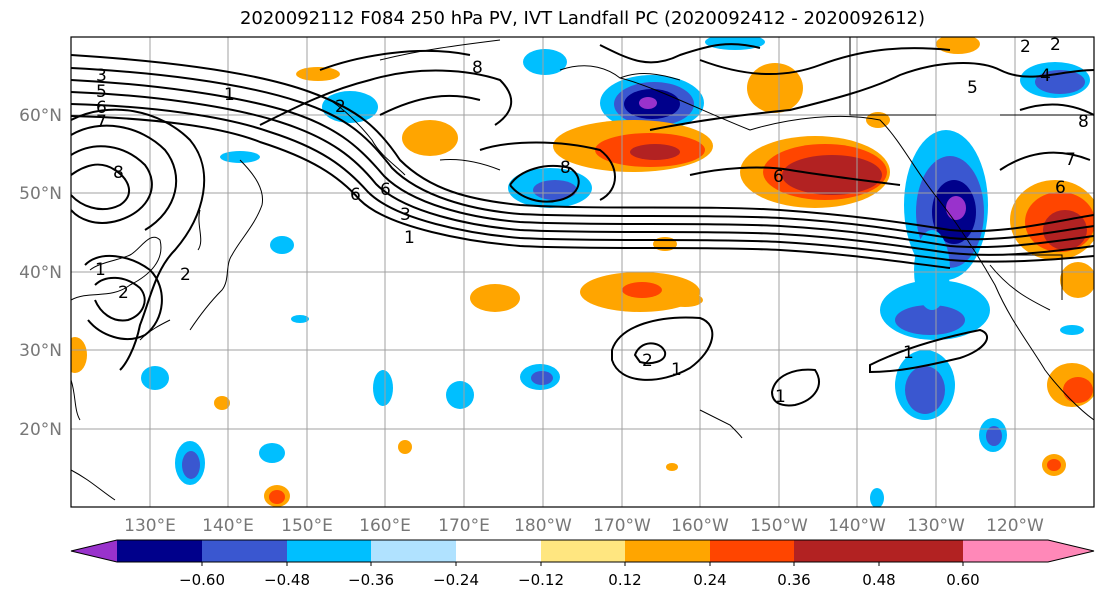  Describe the element at coordinates (878, 580) in the screenshot. I see `colorbar-tick-label: 0.48` at that location.